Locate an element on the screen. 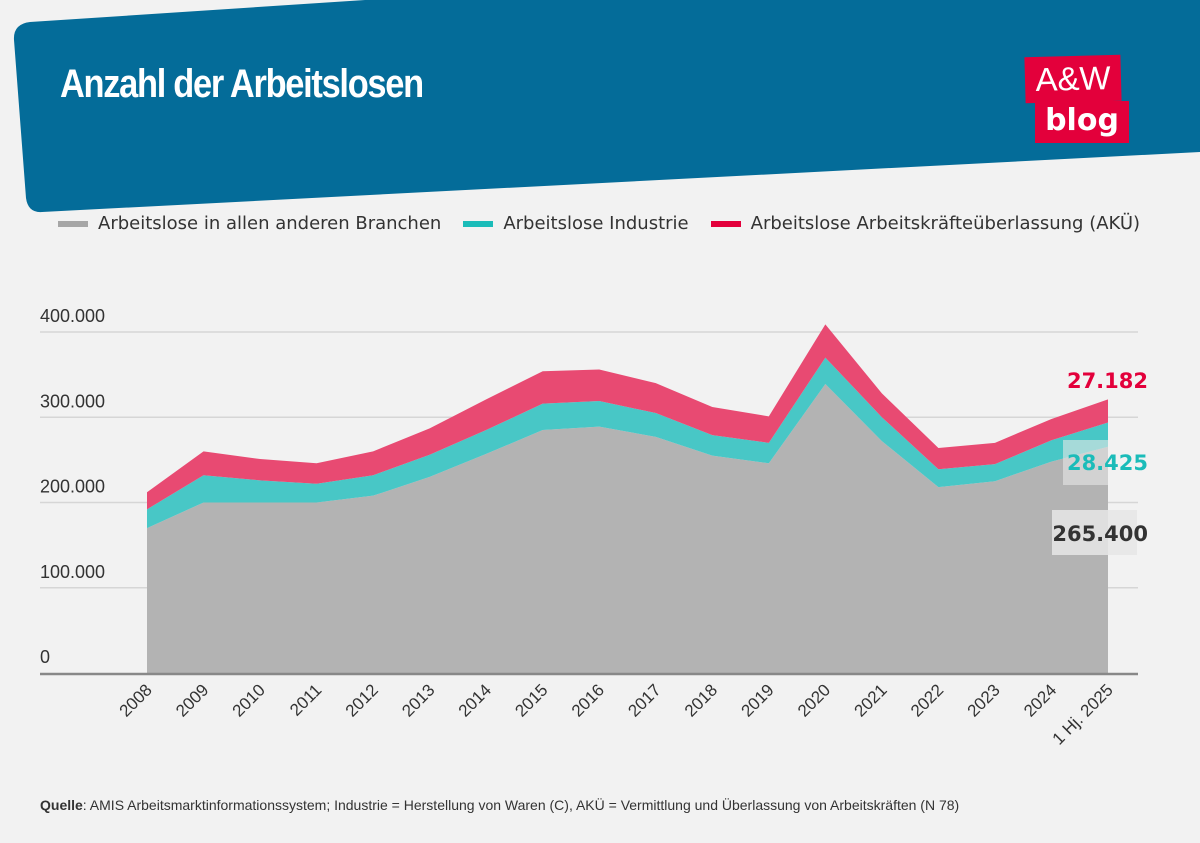  legend-item-other: Arbeitslose in allen anderen Branchen is located at coordinates (249, 223).